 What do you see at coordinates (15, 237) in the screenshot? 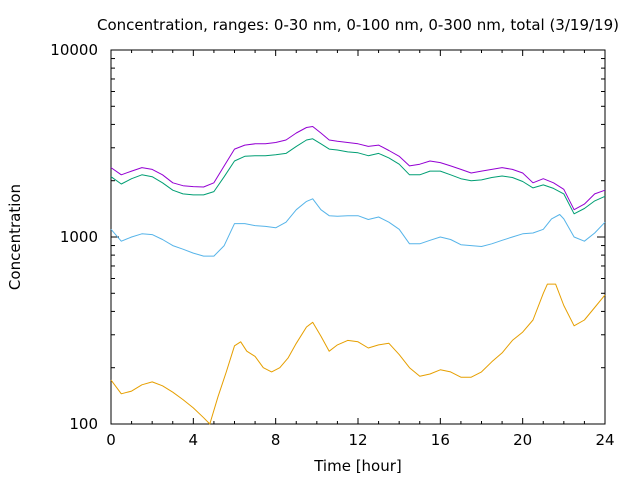
I see `y-axis-label: Concentration` at bounding box center [15, 237].